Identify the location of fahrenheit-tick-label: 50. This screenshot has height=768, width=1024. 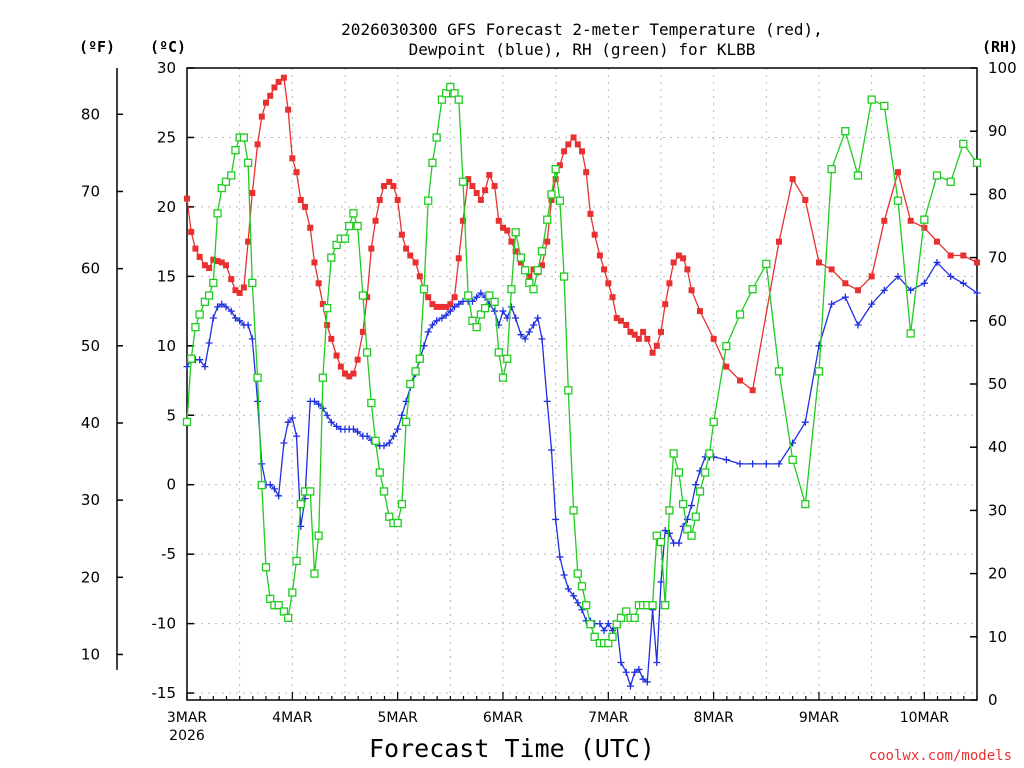
(90, 346).